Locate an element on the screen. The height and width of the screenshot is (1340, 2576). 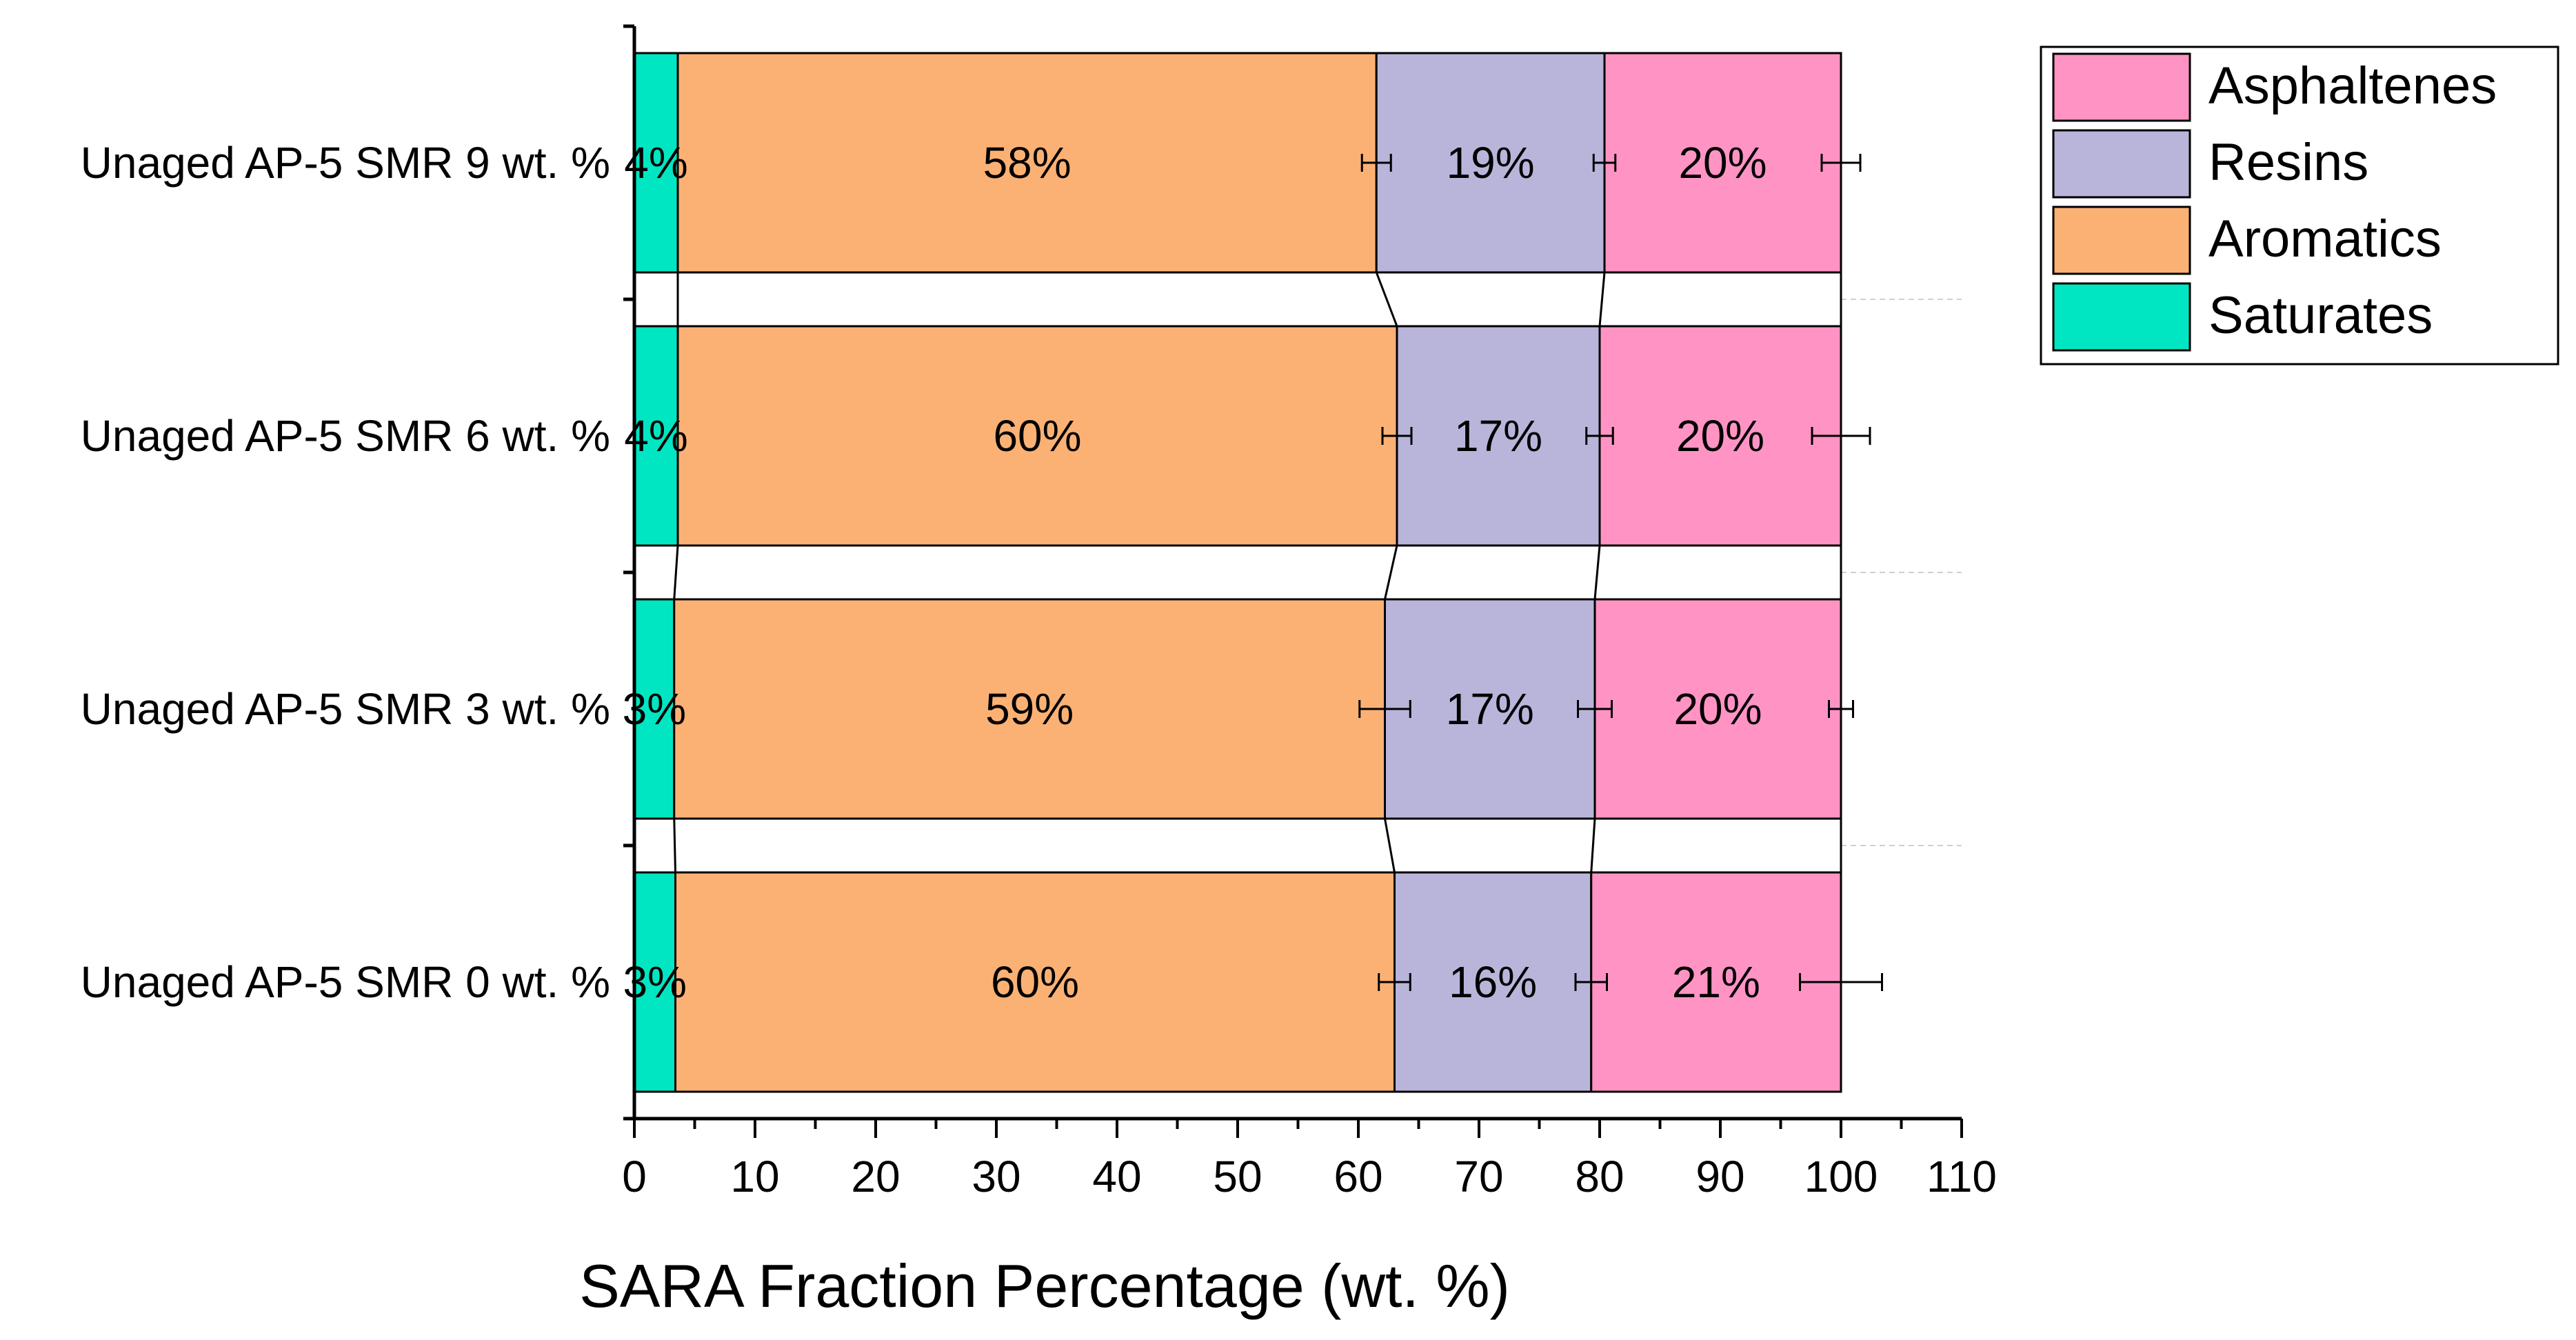
data-label-saturates-unaged-ap-5-smr-0-wt: 3% is located at coordinates (655, 982).